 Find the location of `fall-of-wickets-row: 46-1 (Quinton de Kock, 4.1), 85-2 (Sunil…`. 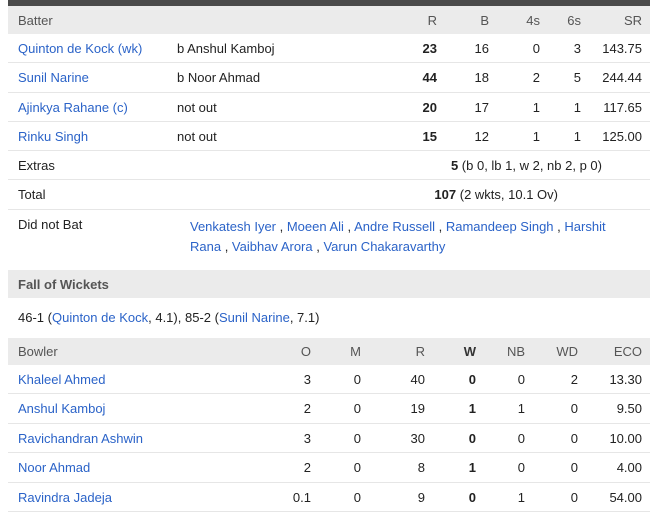

fall-of-wickets-row: 46-1 (Quinton de Kock, 4.1), 85-2 (Sunil… is located at coordinates (329, 318).